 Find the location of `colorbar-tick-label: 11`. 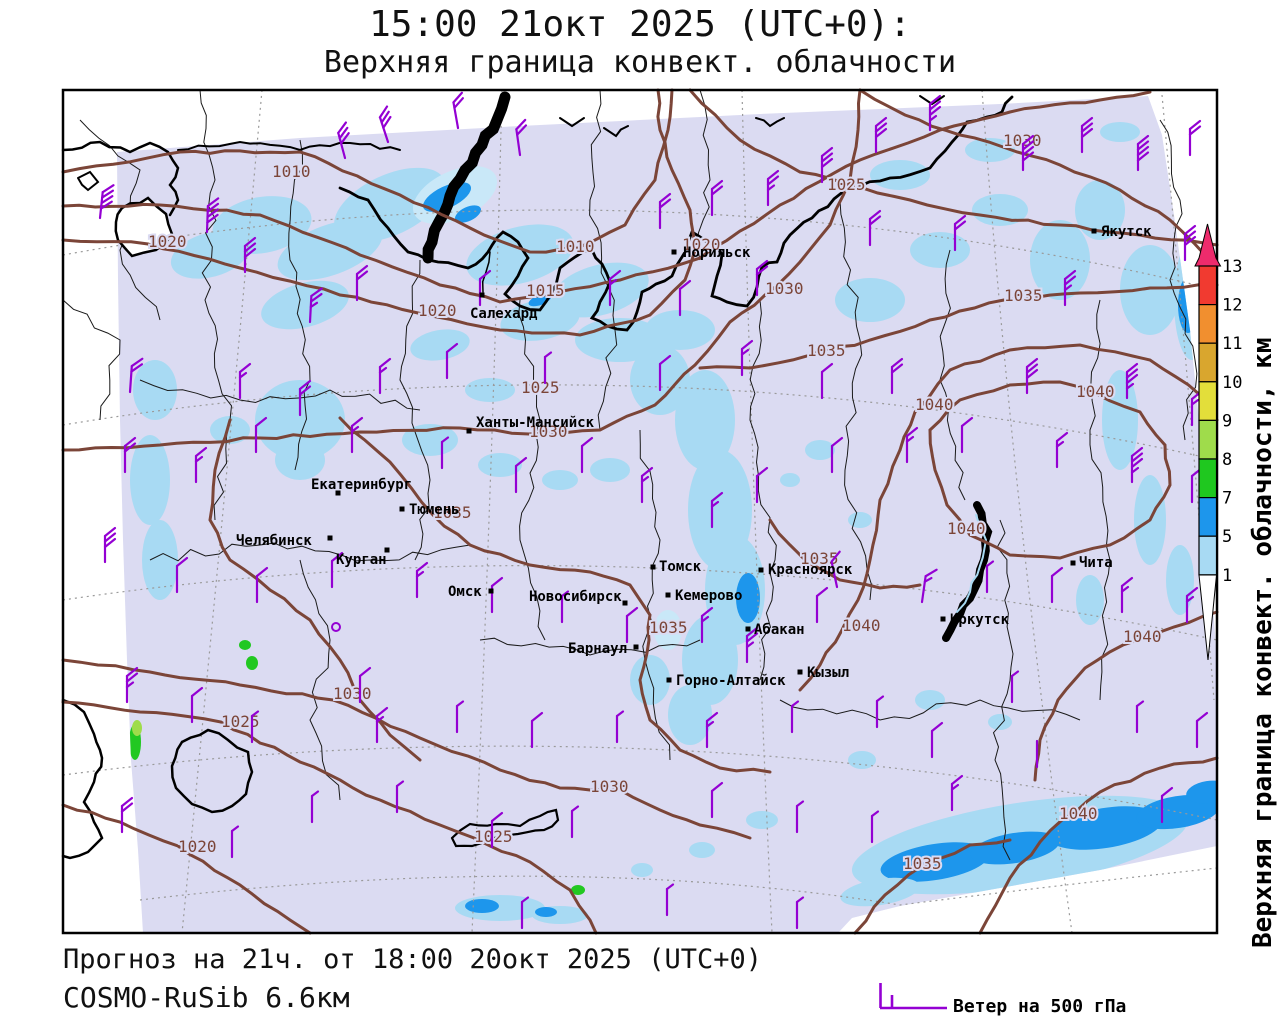

colorbar-tick-label: 11 is located at coordinates (1232, 344).